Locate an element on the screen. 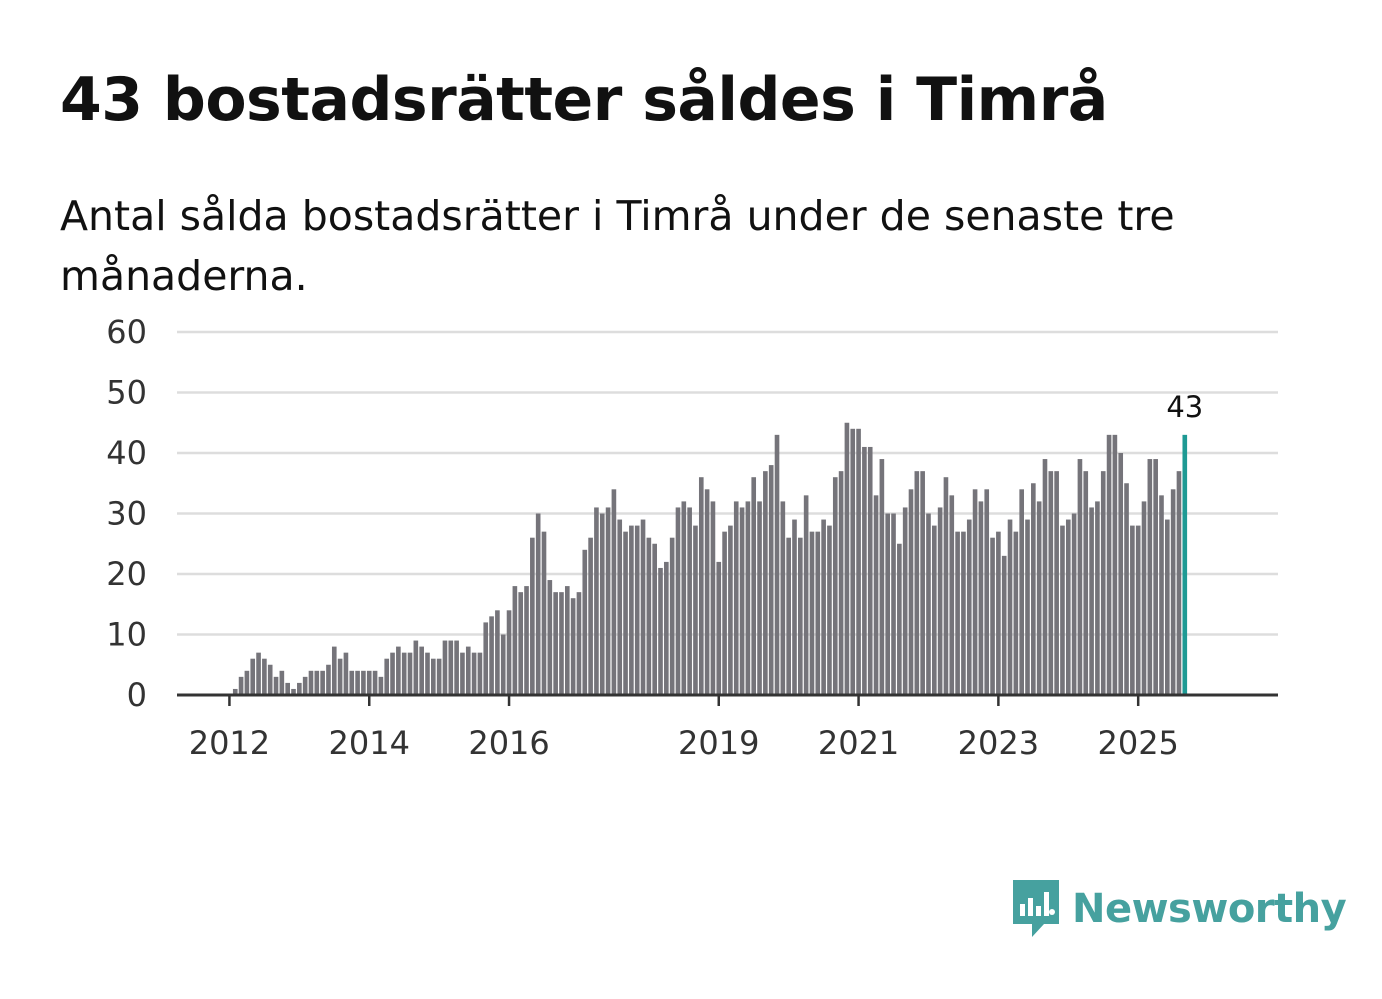  x-tick-label: 2016 is located at coordinates (508, 743).